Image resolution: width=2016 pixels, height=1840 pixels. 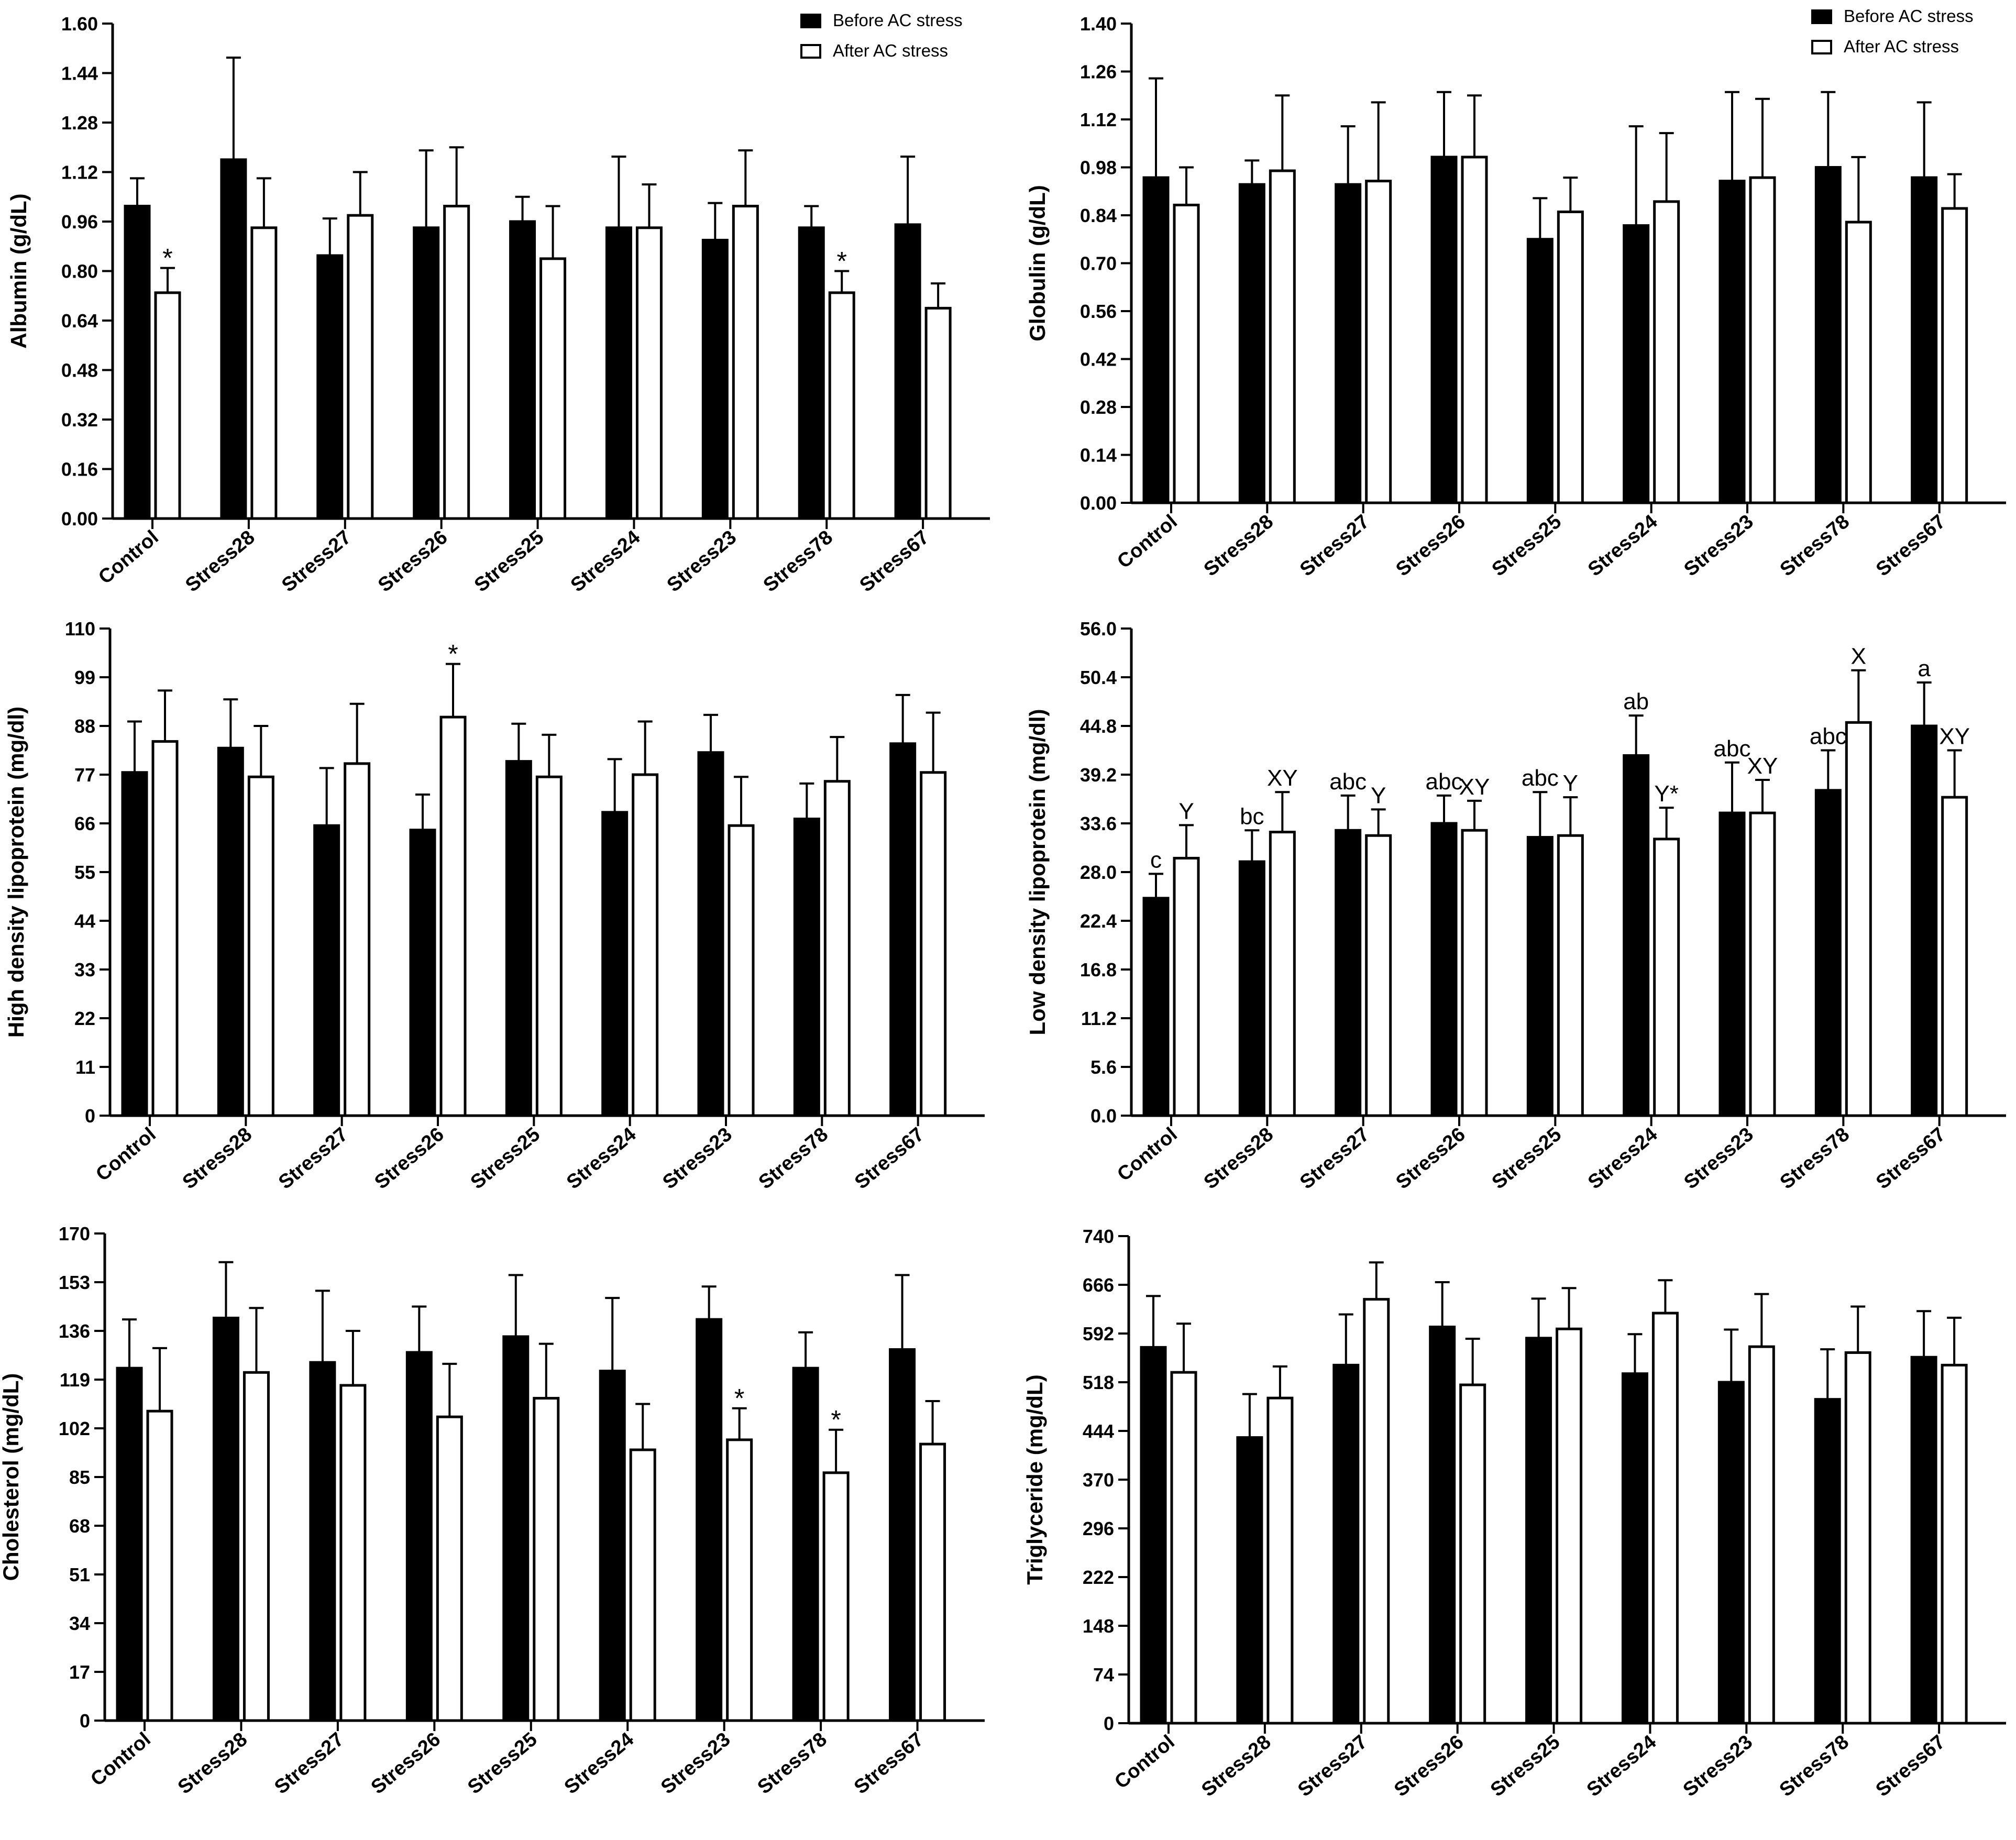 What do you see at coordinates (1098, 1529) in the screenshot?
I see `y-tick-label: 296` at bounding box center [1098, 1529].